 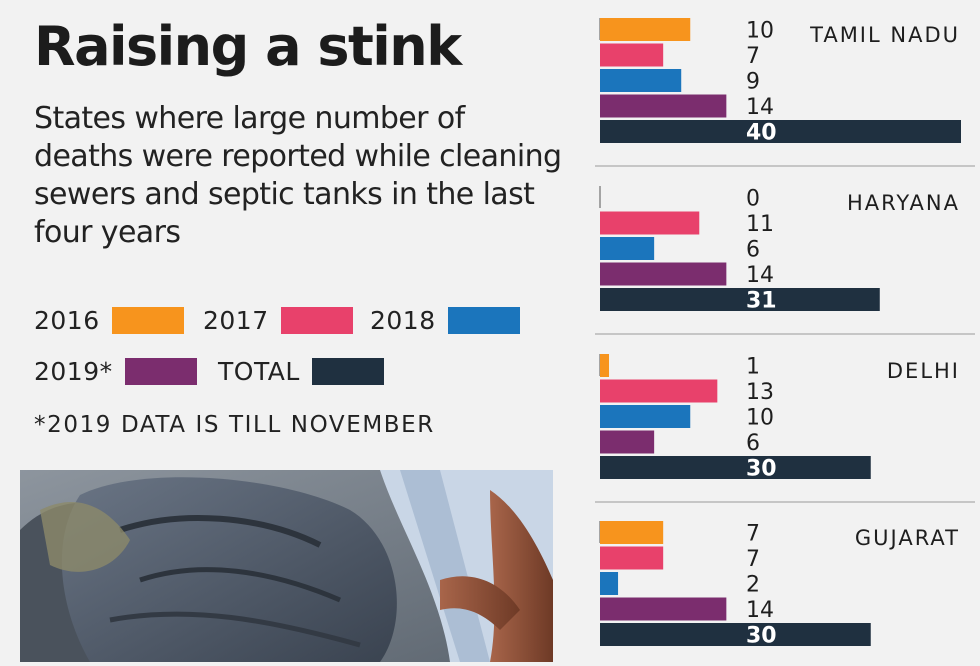 I want to click on value-label-haryana-2019: 14, so click(x=760, y=275).